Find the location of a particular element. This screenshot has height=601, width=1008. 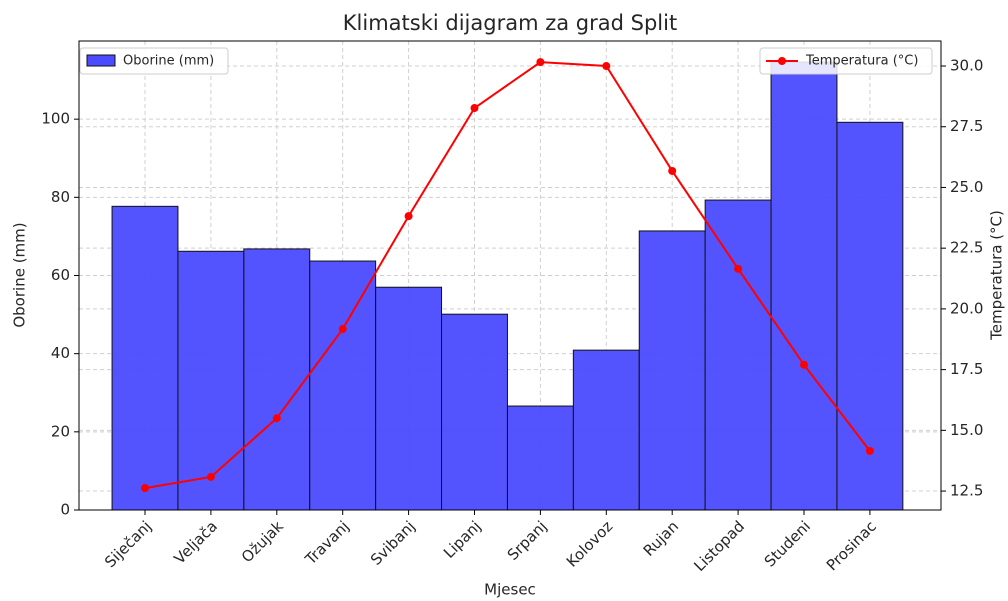

x-tick-label: Prosinac is located at coordinates (851, 545).